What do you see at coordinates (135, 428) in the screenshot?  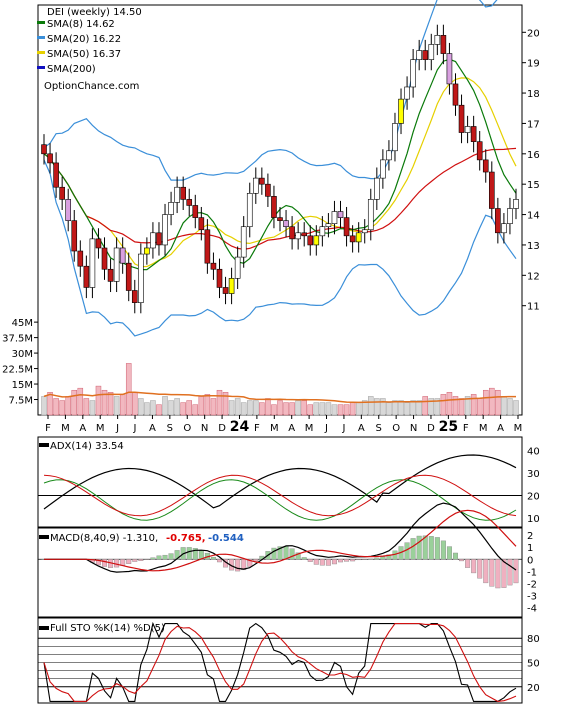 I see `x-tick-label: J` at bounding box center [135, 428].